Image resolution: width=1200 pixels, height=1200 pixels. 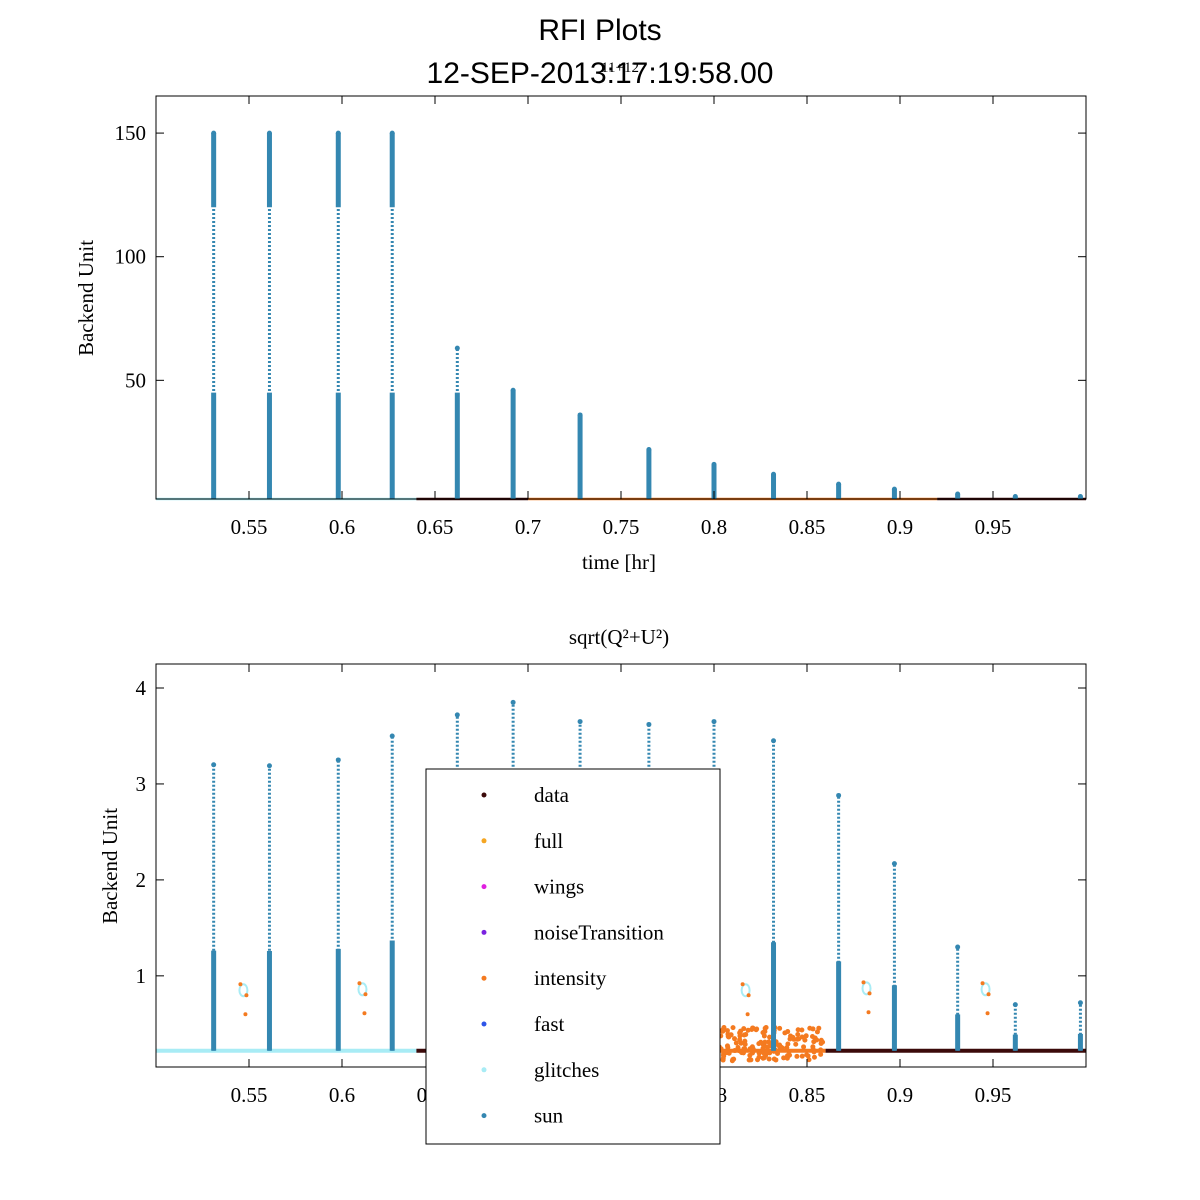 What do you see at coordinates (552, 795) in the screenshot?
I see `legend-label: data` at bounding box center [552, 795].